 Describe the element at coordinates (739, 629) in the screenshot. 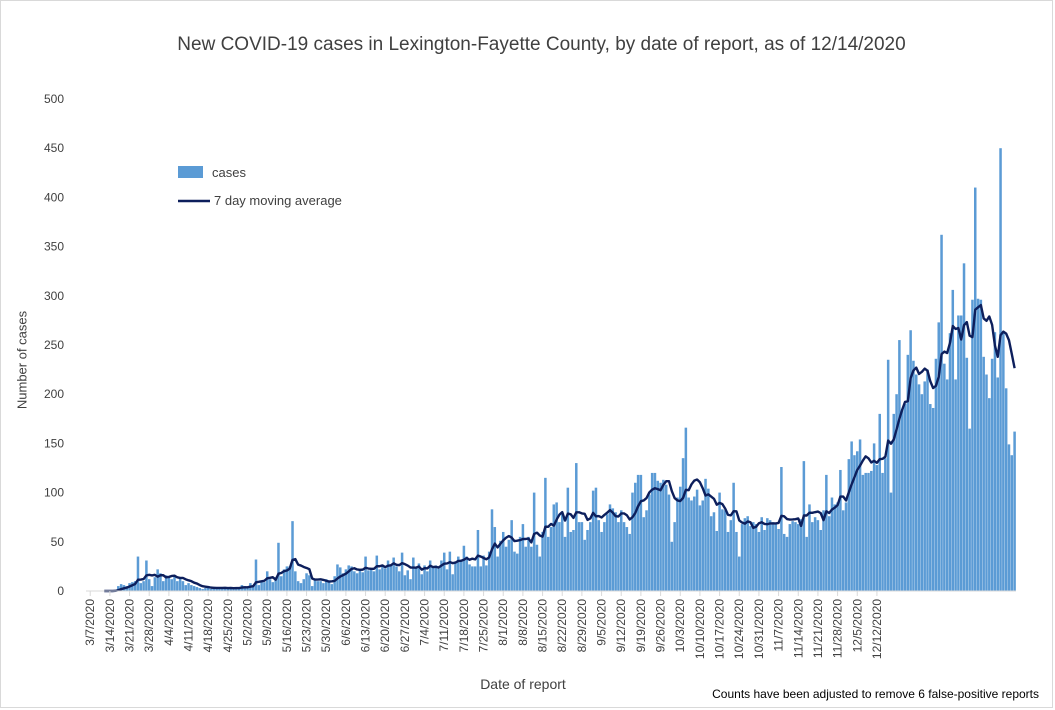

I see `x-tick-label: 10/24/2020` at that location.